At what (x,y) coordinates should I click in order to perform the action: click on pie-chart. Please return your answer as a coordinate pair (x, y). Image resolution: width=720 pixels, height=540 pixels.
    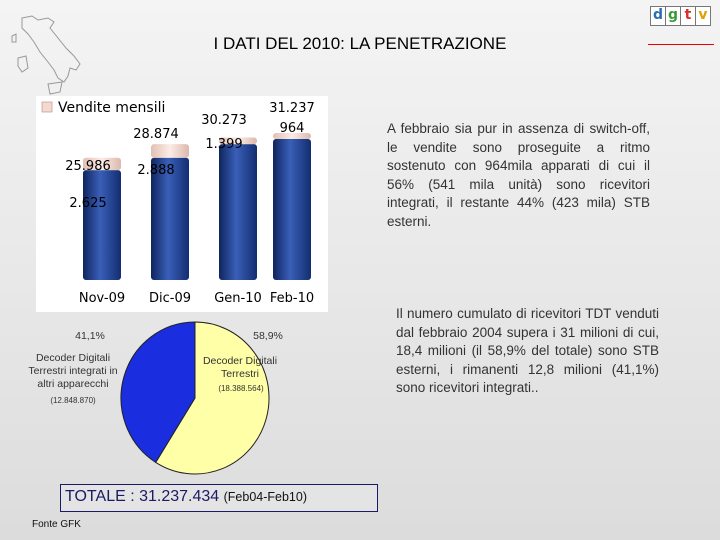
    Looking at the image, I should click on (195, 398).